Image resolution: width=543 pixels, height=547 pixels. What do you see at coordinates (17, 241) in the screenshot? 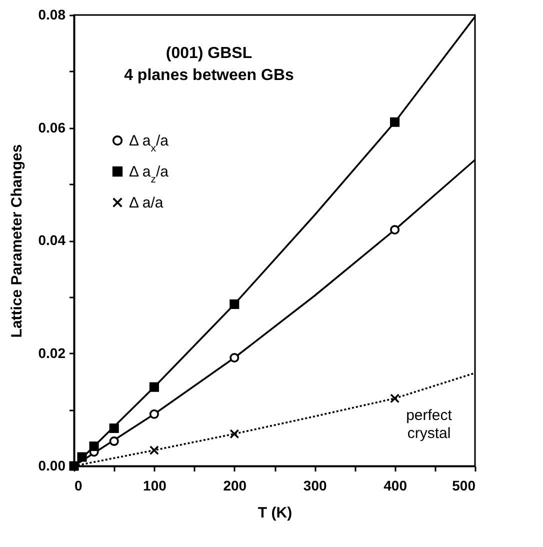
I see `y-axis-title: Lattice Parameter Changes` at bounding box center [17, 241].